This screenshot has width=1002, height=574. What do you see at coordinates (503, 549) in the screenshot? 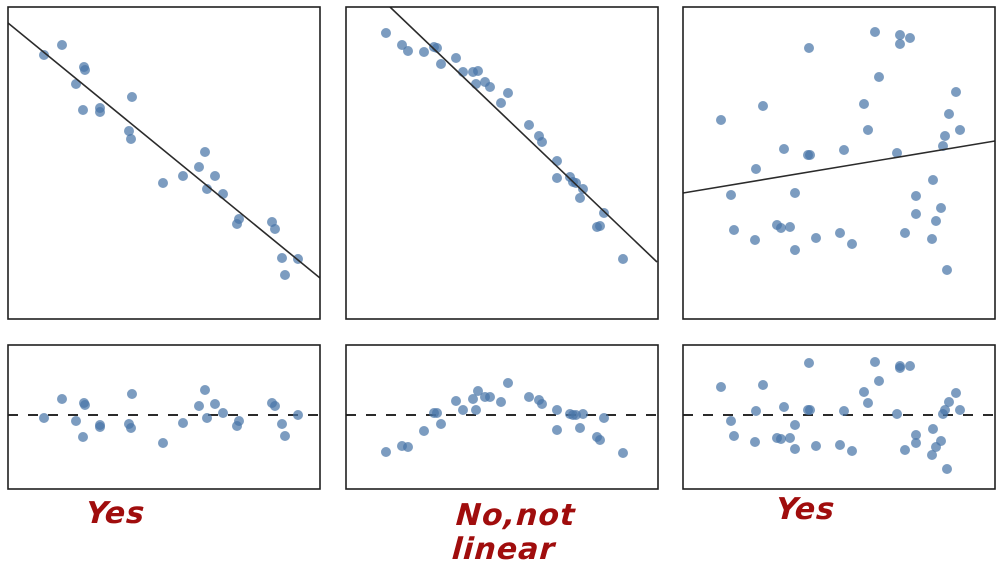
I see `annotation-linear: linear` at bounding box center [503, 549].